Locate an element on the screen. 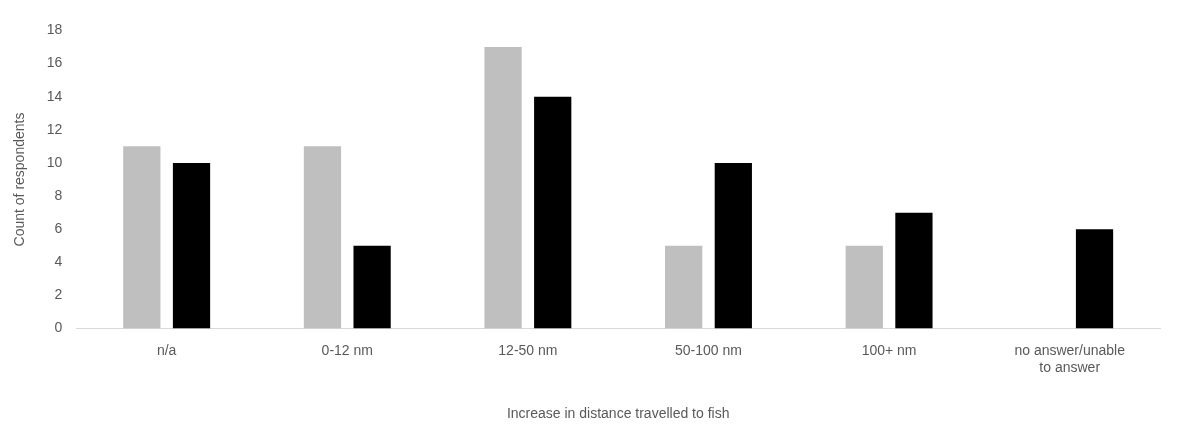 The height and width of the screenshot is (435, 1178). y-tick-label: 8 is located at coordinates (58, 194).